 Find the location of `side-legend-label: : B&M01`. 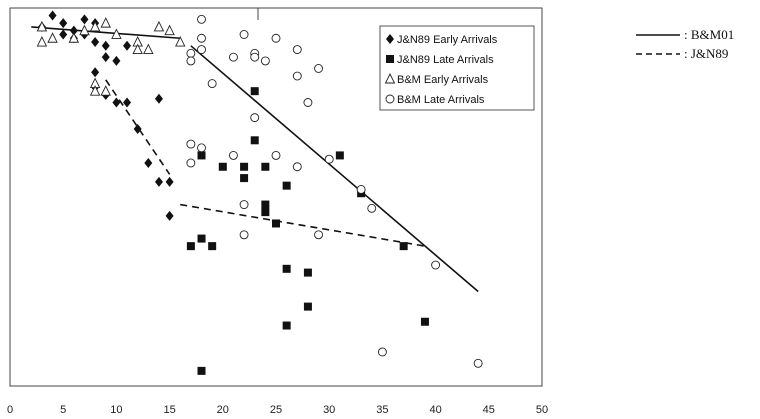

side-legend-label: : B&M01 is located at coordinates (709, 34).